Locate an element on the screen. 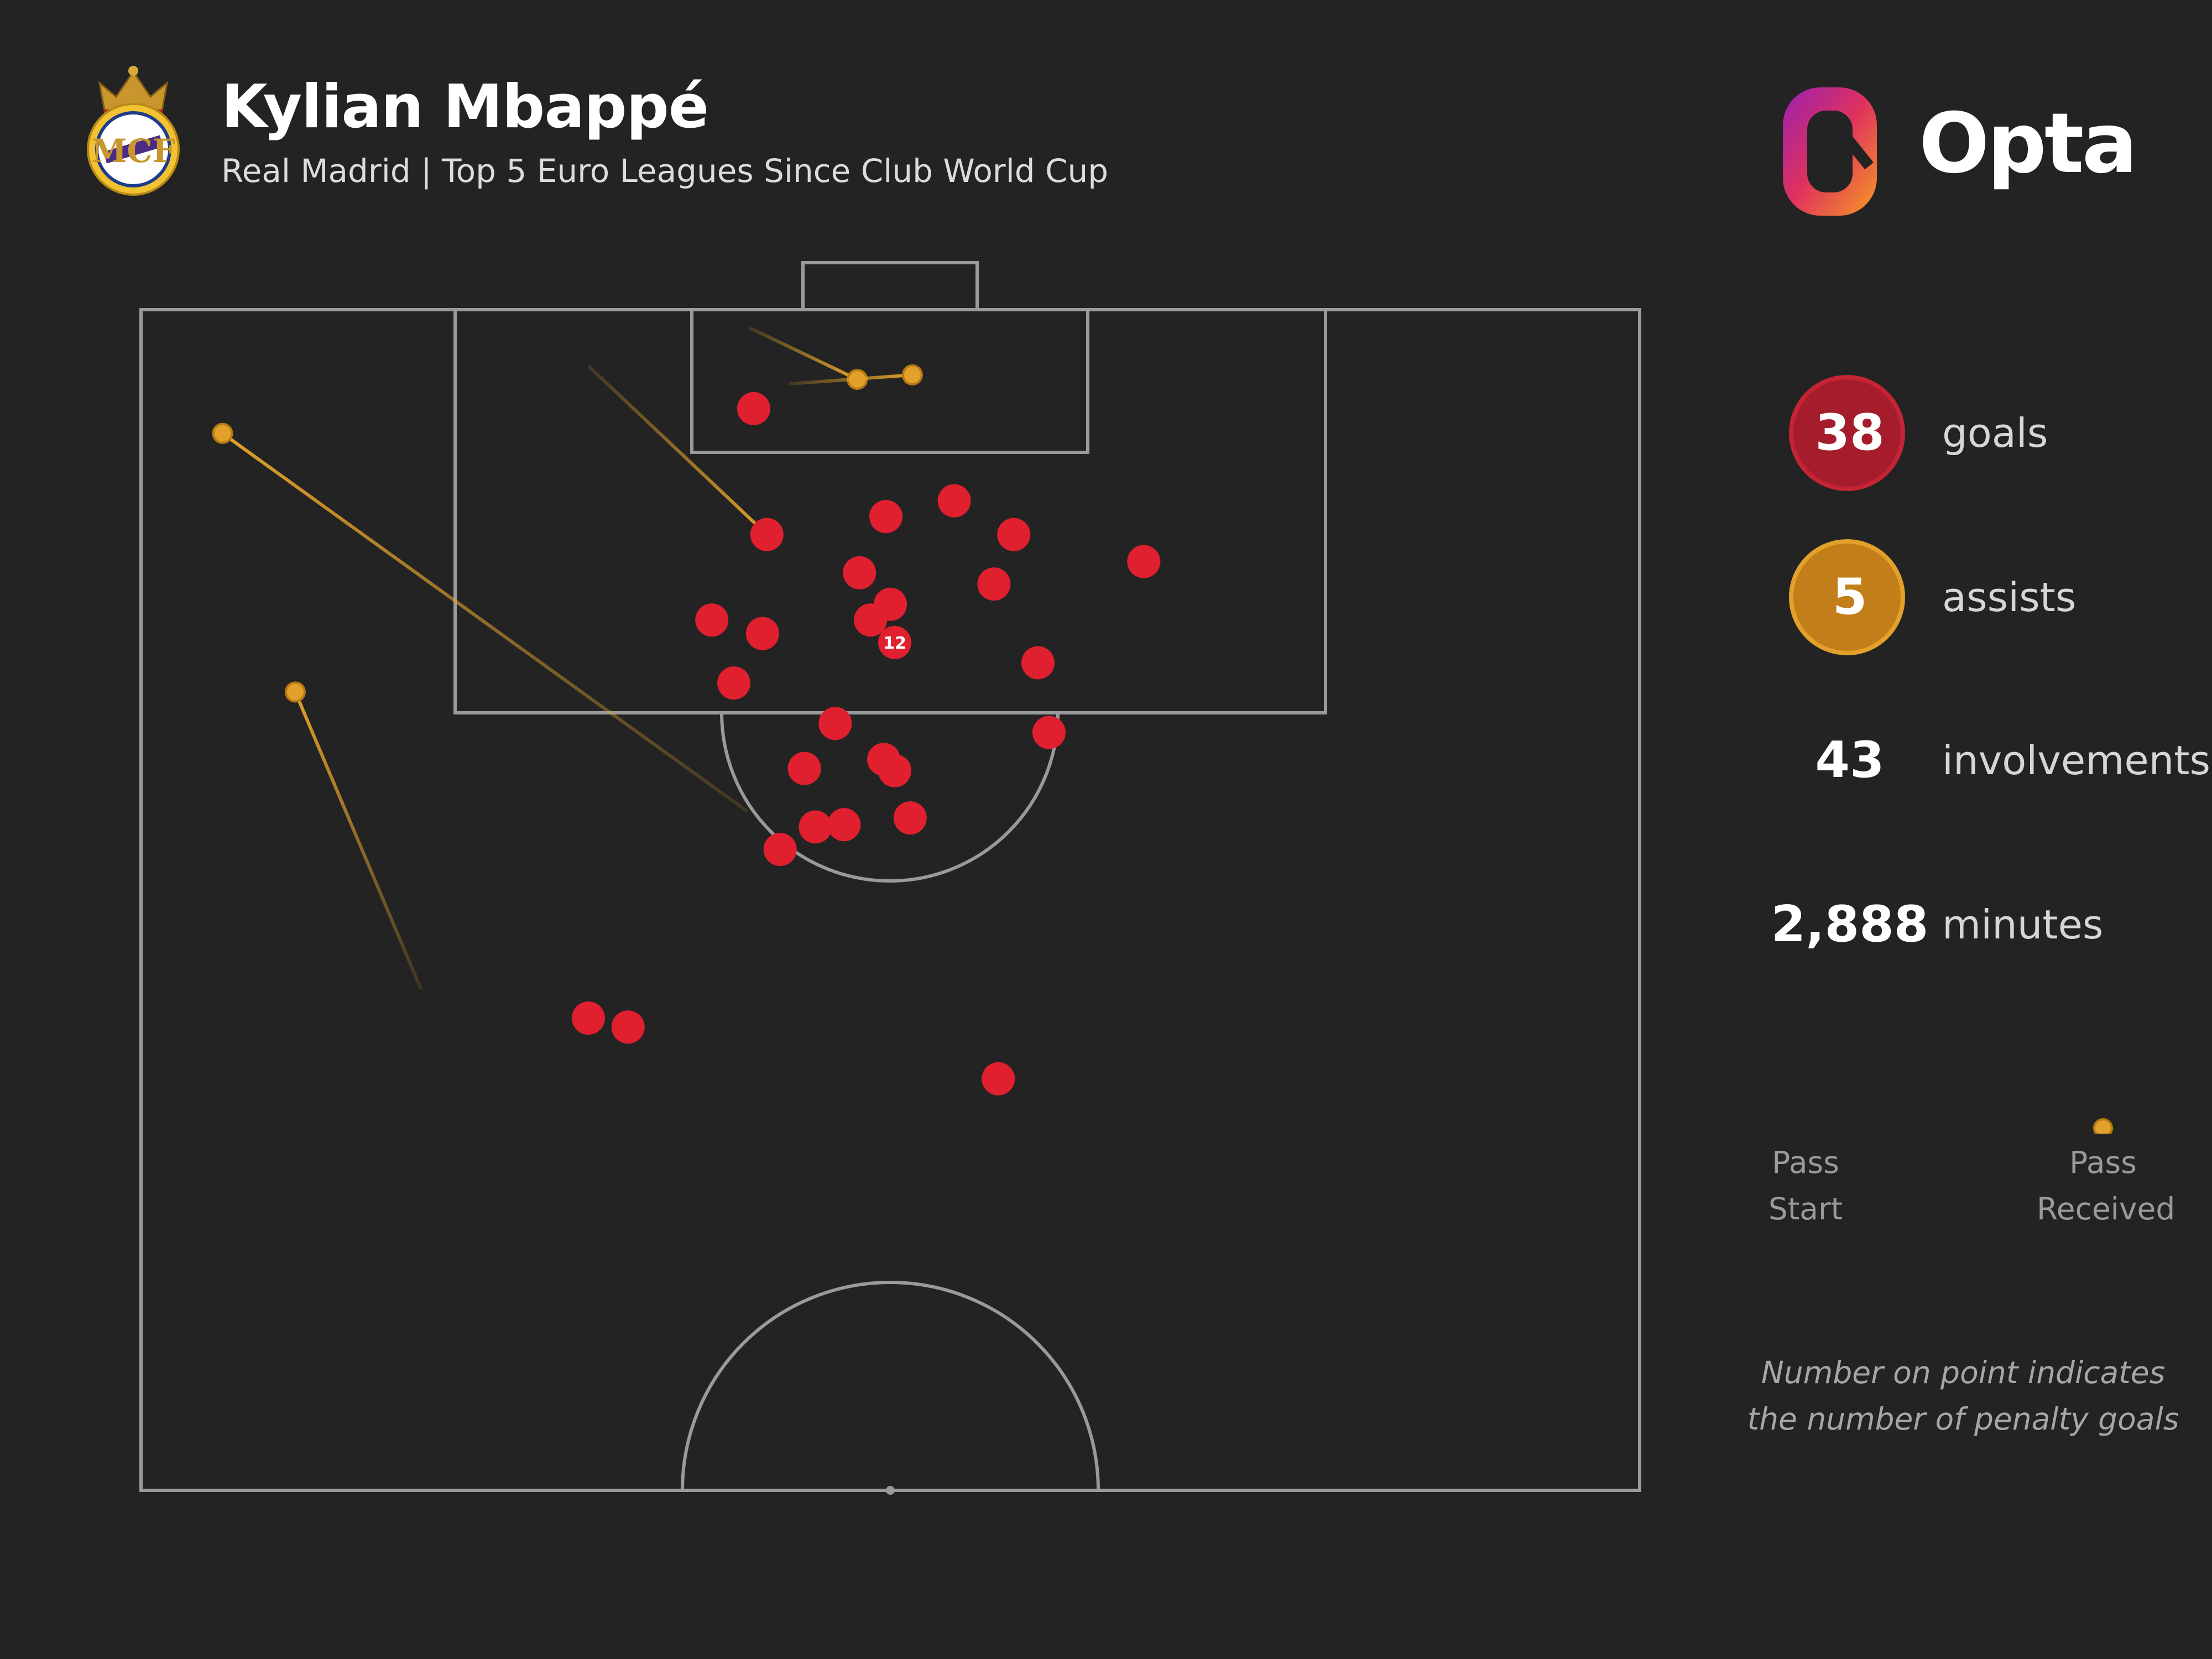 This screenshot has width=2212, height=1659. goal-layer: 12 is located at coordinates (866, 744).